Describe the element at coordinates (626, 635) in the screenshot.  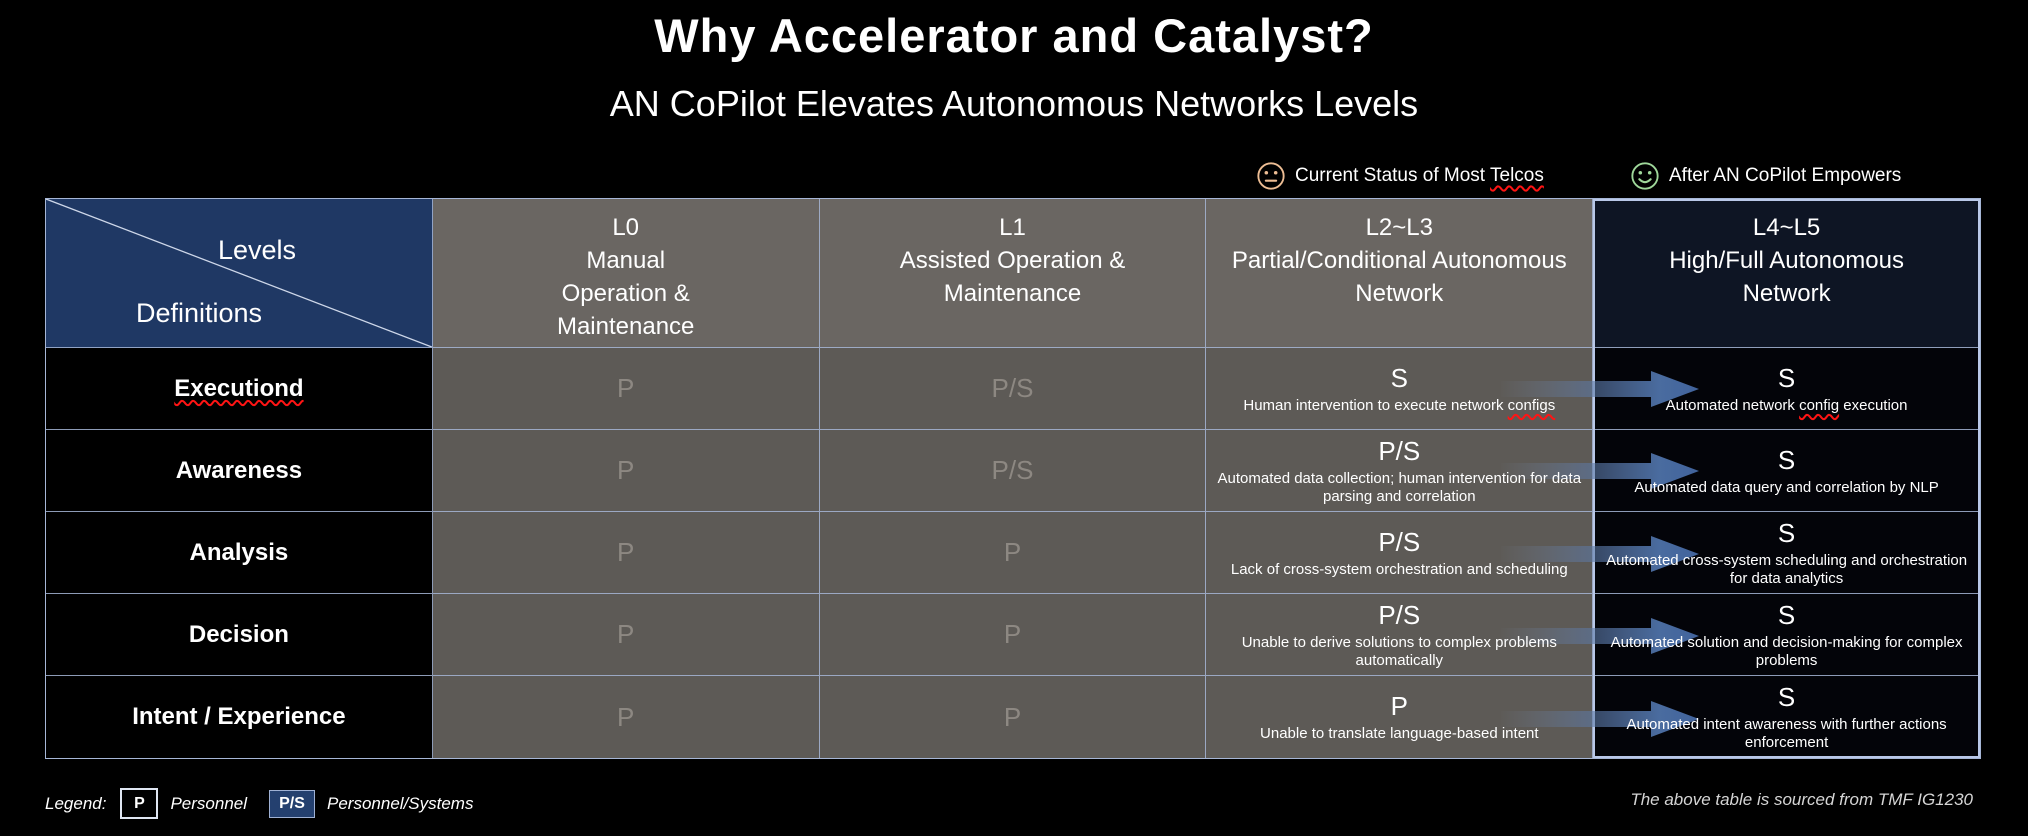
I see `cell-decision-l0: P` at that location.